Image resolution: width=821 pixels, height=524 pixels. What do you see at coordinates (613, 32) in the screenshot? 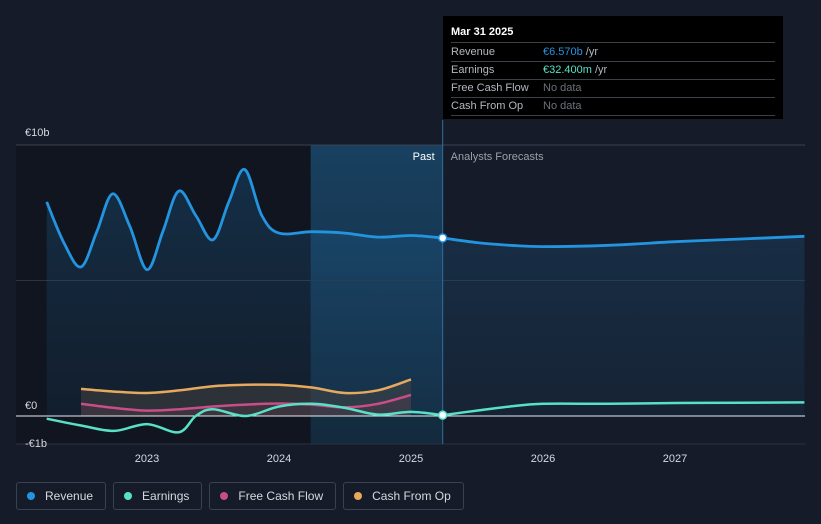
I see `tooltip-date: Mar 31 2025` at bounding box center [613, 32].